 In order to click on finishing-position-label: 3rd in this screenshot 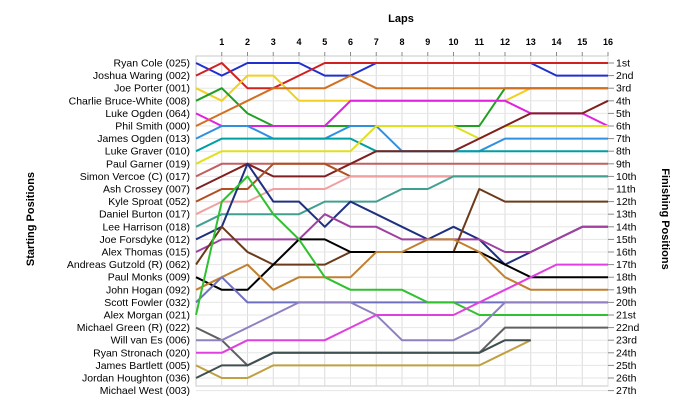, I will do `click(623, 89)`.